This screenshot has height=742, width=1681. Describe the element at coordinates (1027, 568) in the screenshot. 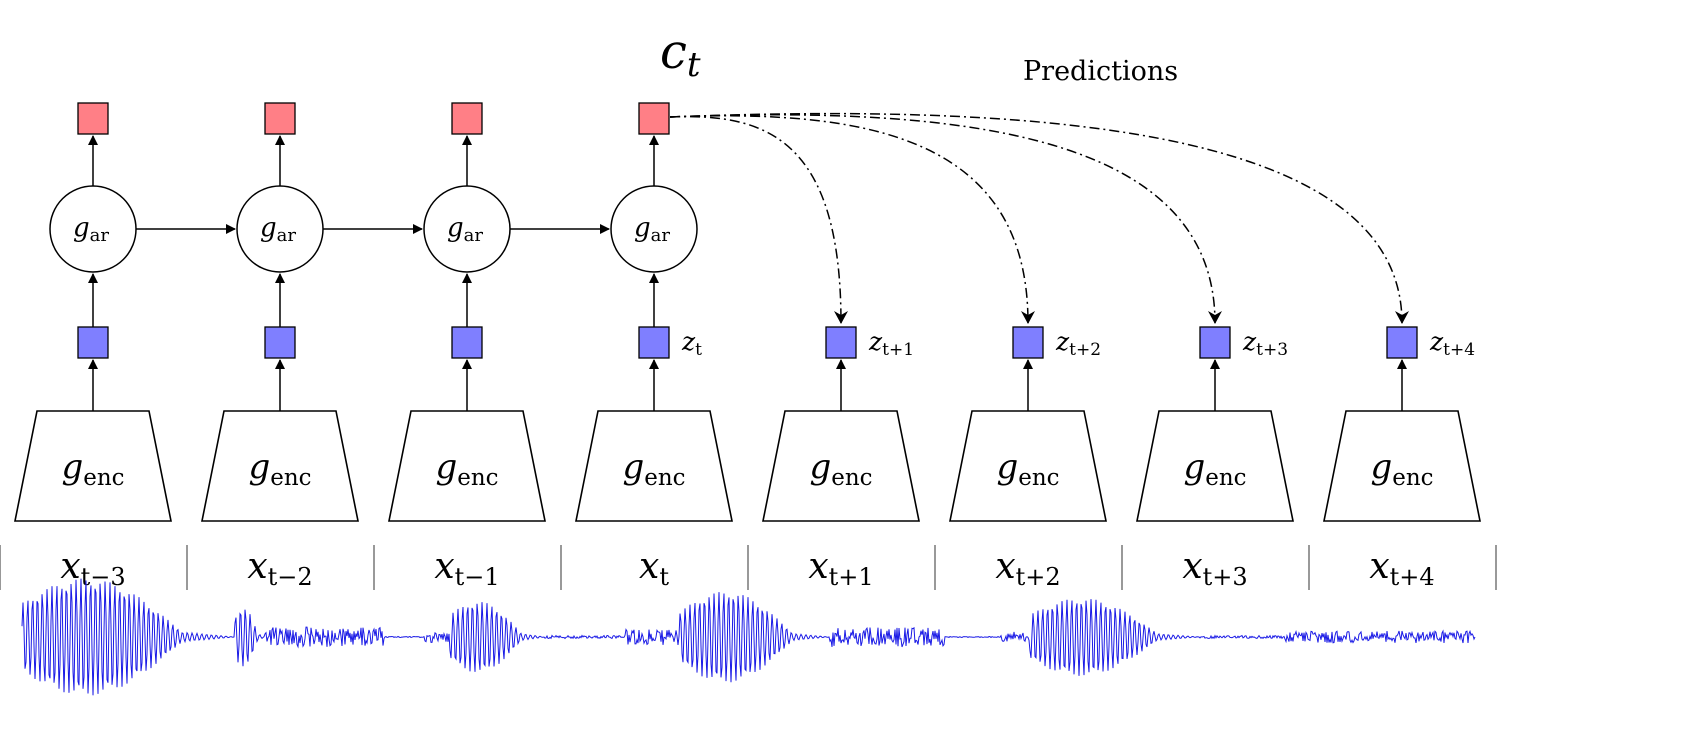

I see `input-label: xt+2` at that location.